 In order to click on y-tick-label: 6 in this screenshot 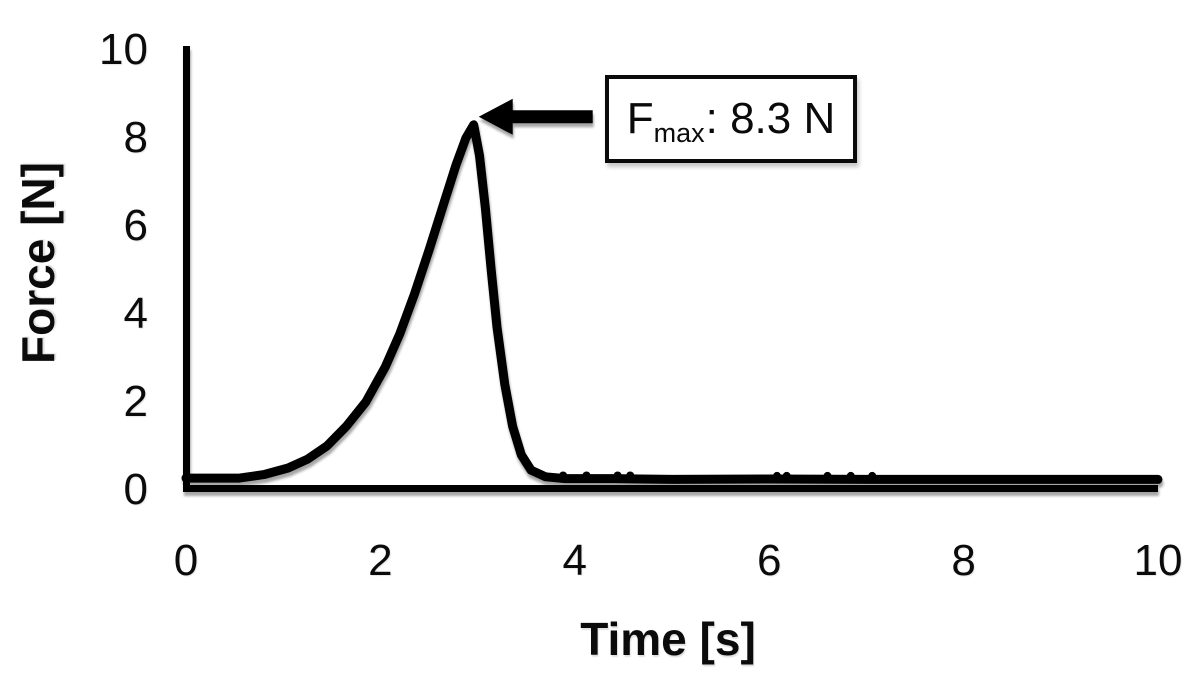, I will do `click(135, 225)`.